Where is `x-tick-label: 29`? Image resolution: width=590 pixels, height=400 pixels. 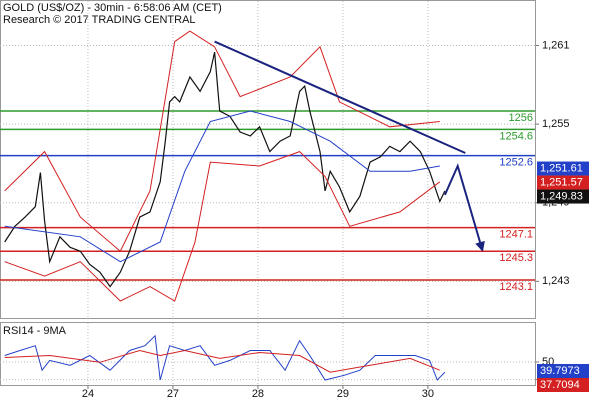 x-tick-label: 29 is located at coordinates (343, 394).